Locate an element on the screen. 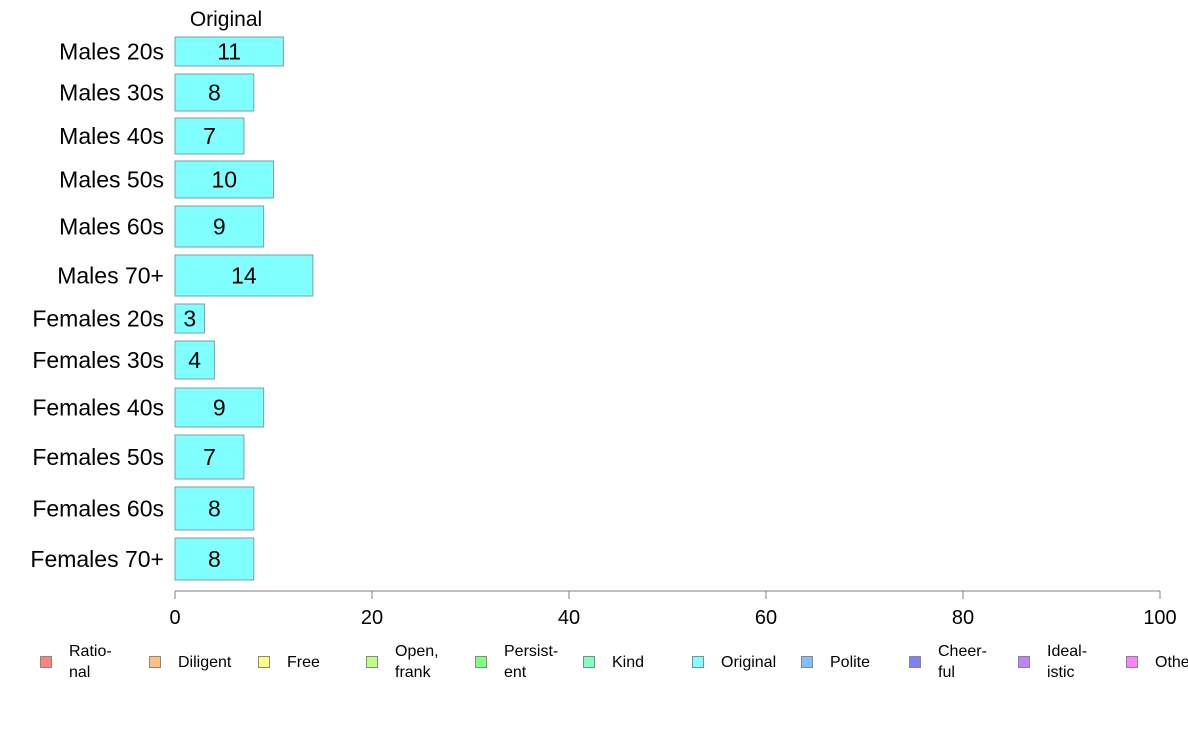 This screenshot has width=1188, height=736. legend-item-diligent: Diligent is located at coordinates (190, 662).